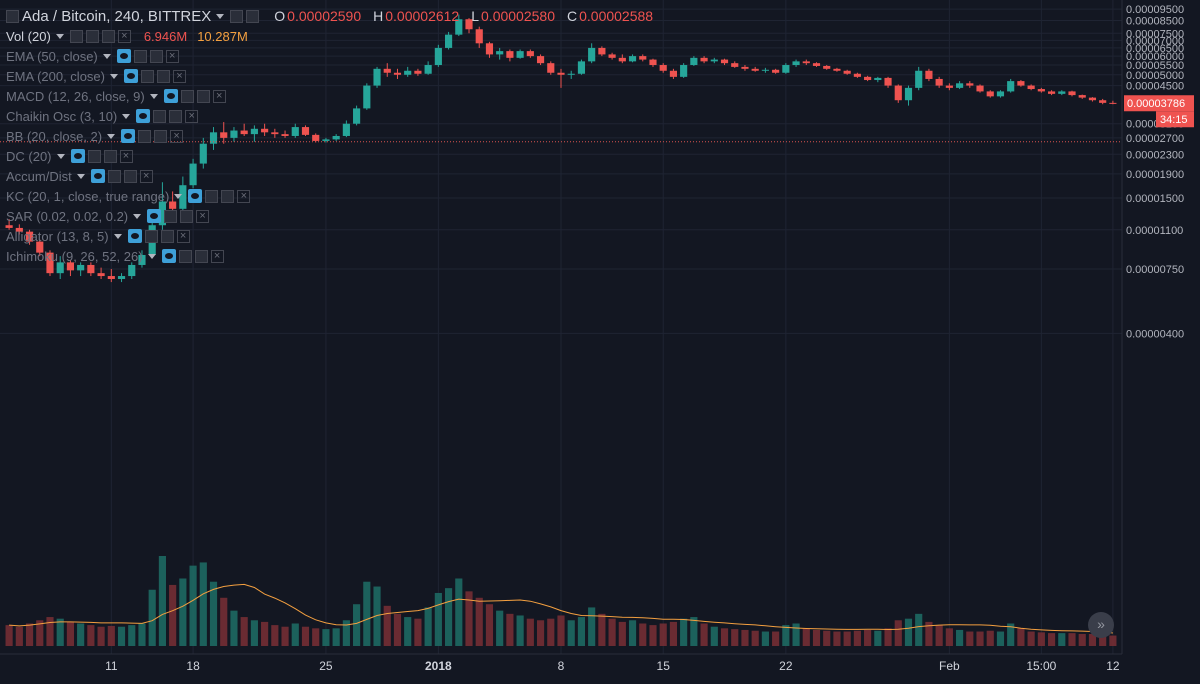 The width and height of the screenshot is (1200, 684). What do you see at coordinates (74, 256) in the screenshot?
I see `indicator-label: Ichimoku (9, 26, 52, 26)` at bounding box center [74, 256].